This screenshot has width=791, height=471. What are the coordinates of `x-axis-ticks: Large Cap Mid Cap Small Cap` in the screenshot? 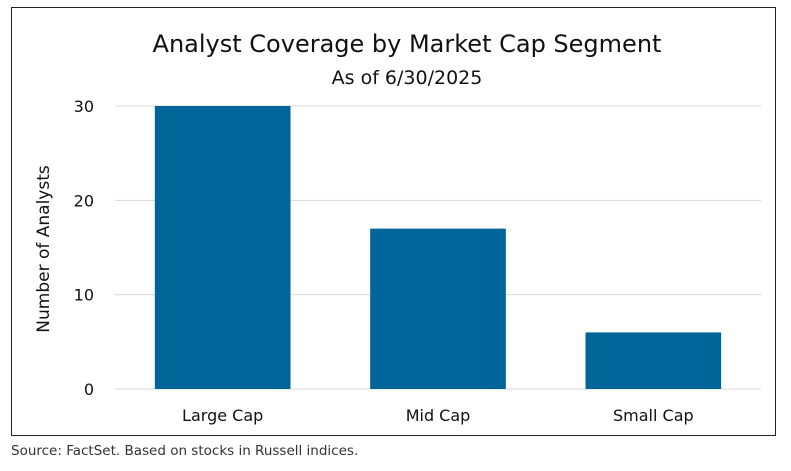 It's located at (438, 415).